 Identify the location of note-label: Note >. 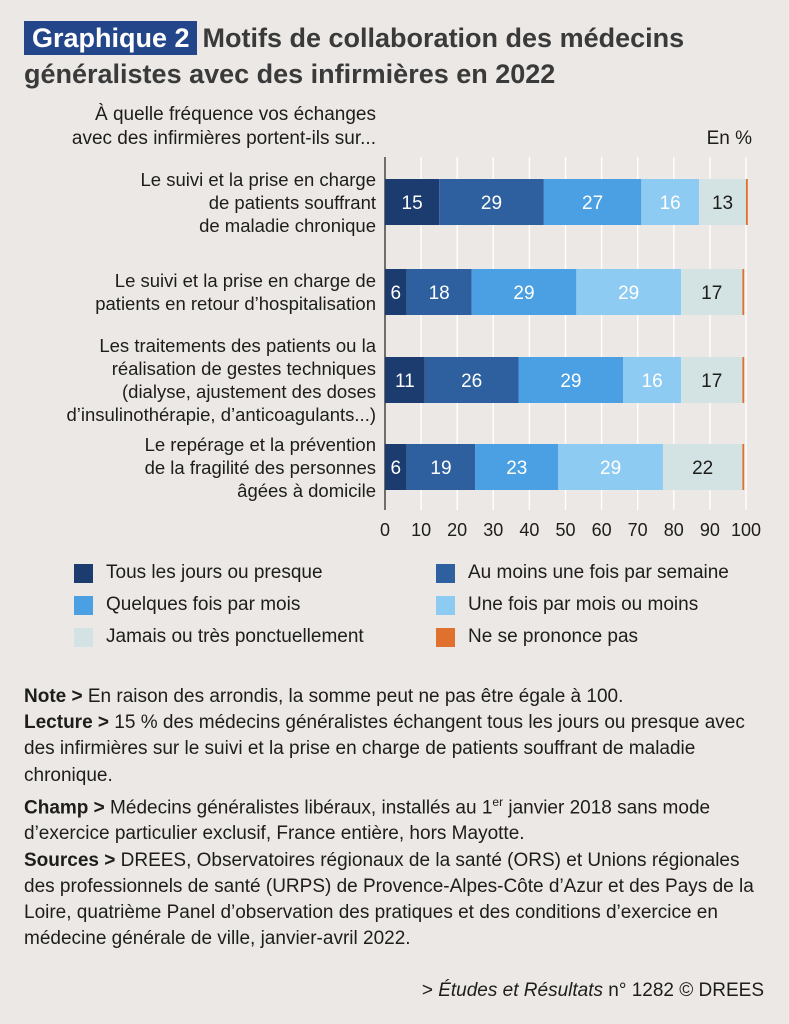
(53, 696).